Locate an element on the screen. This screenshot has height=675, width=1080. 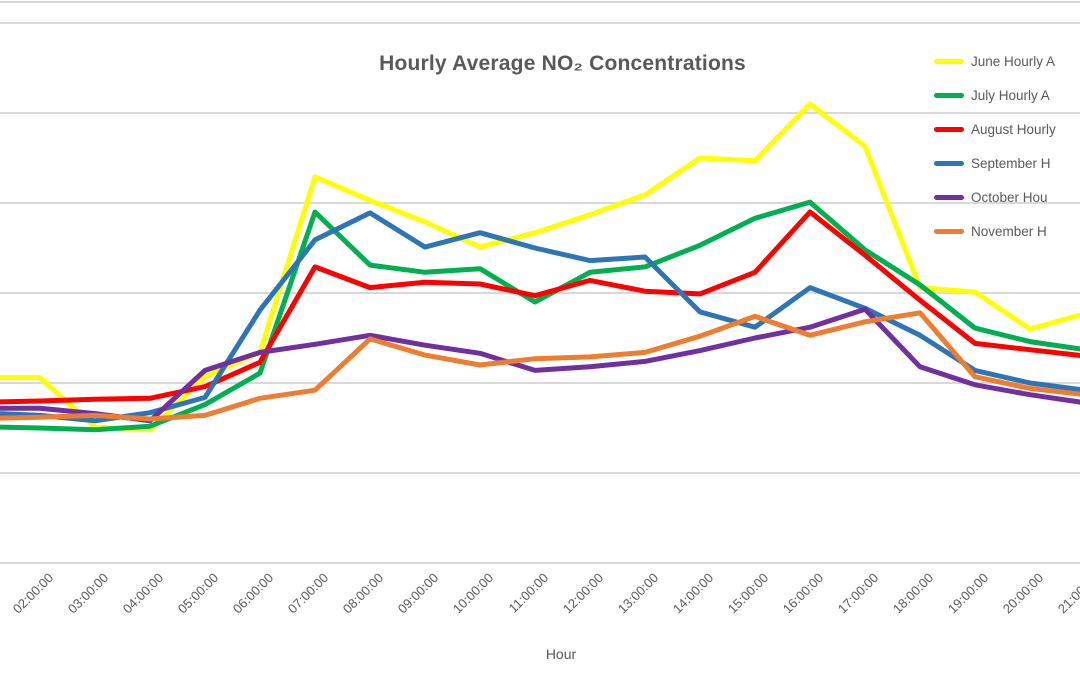
legend-item-3: September H is located at coordinates (1007, 163).